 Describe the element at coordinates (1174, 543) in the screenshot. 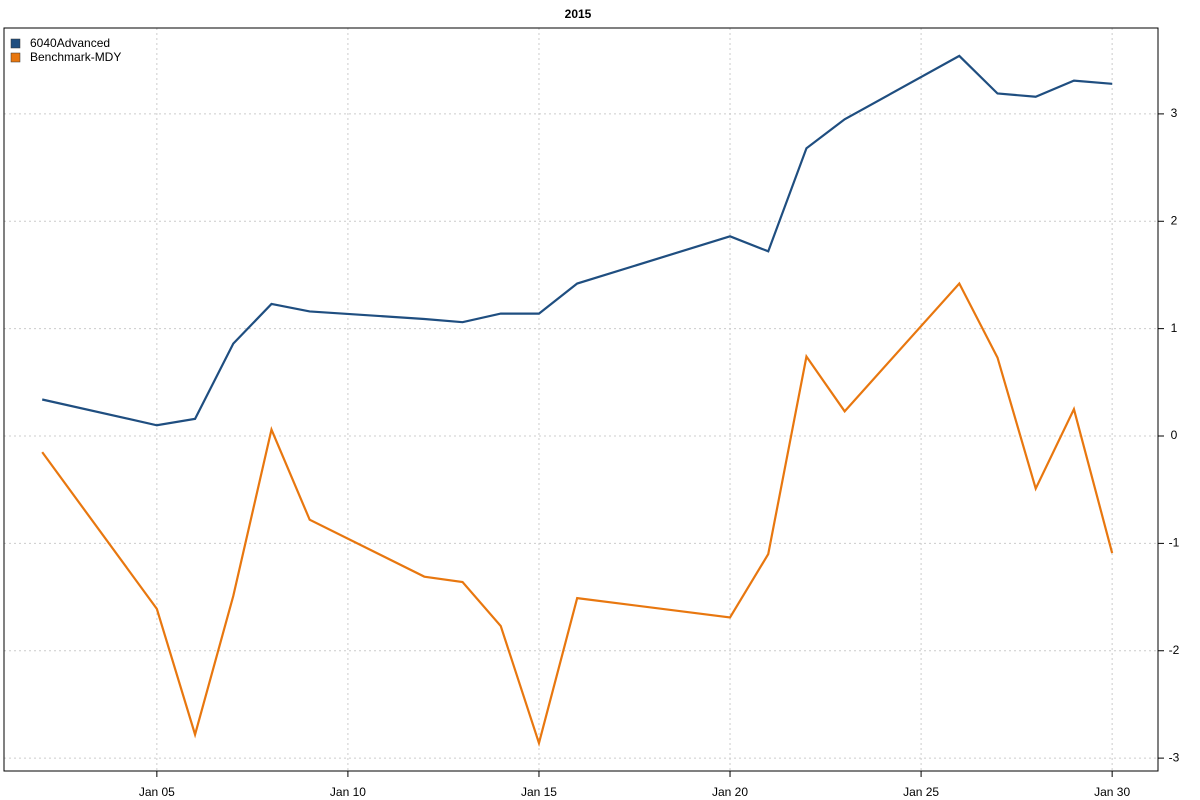

I see `y-tick-label: -1` at that location.